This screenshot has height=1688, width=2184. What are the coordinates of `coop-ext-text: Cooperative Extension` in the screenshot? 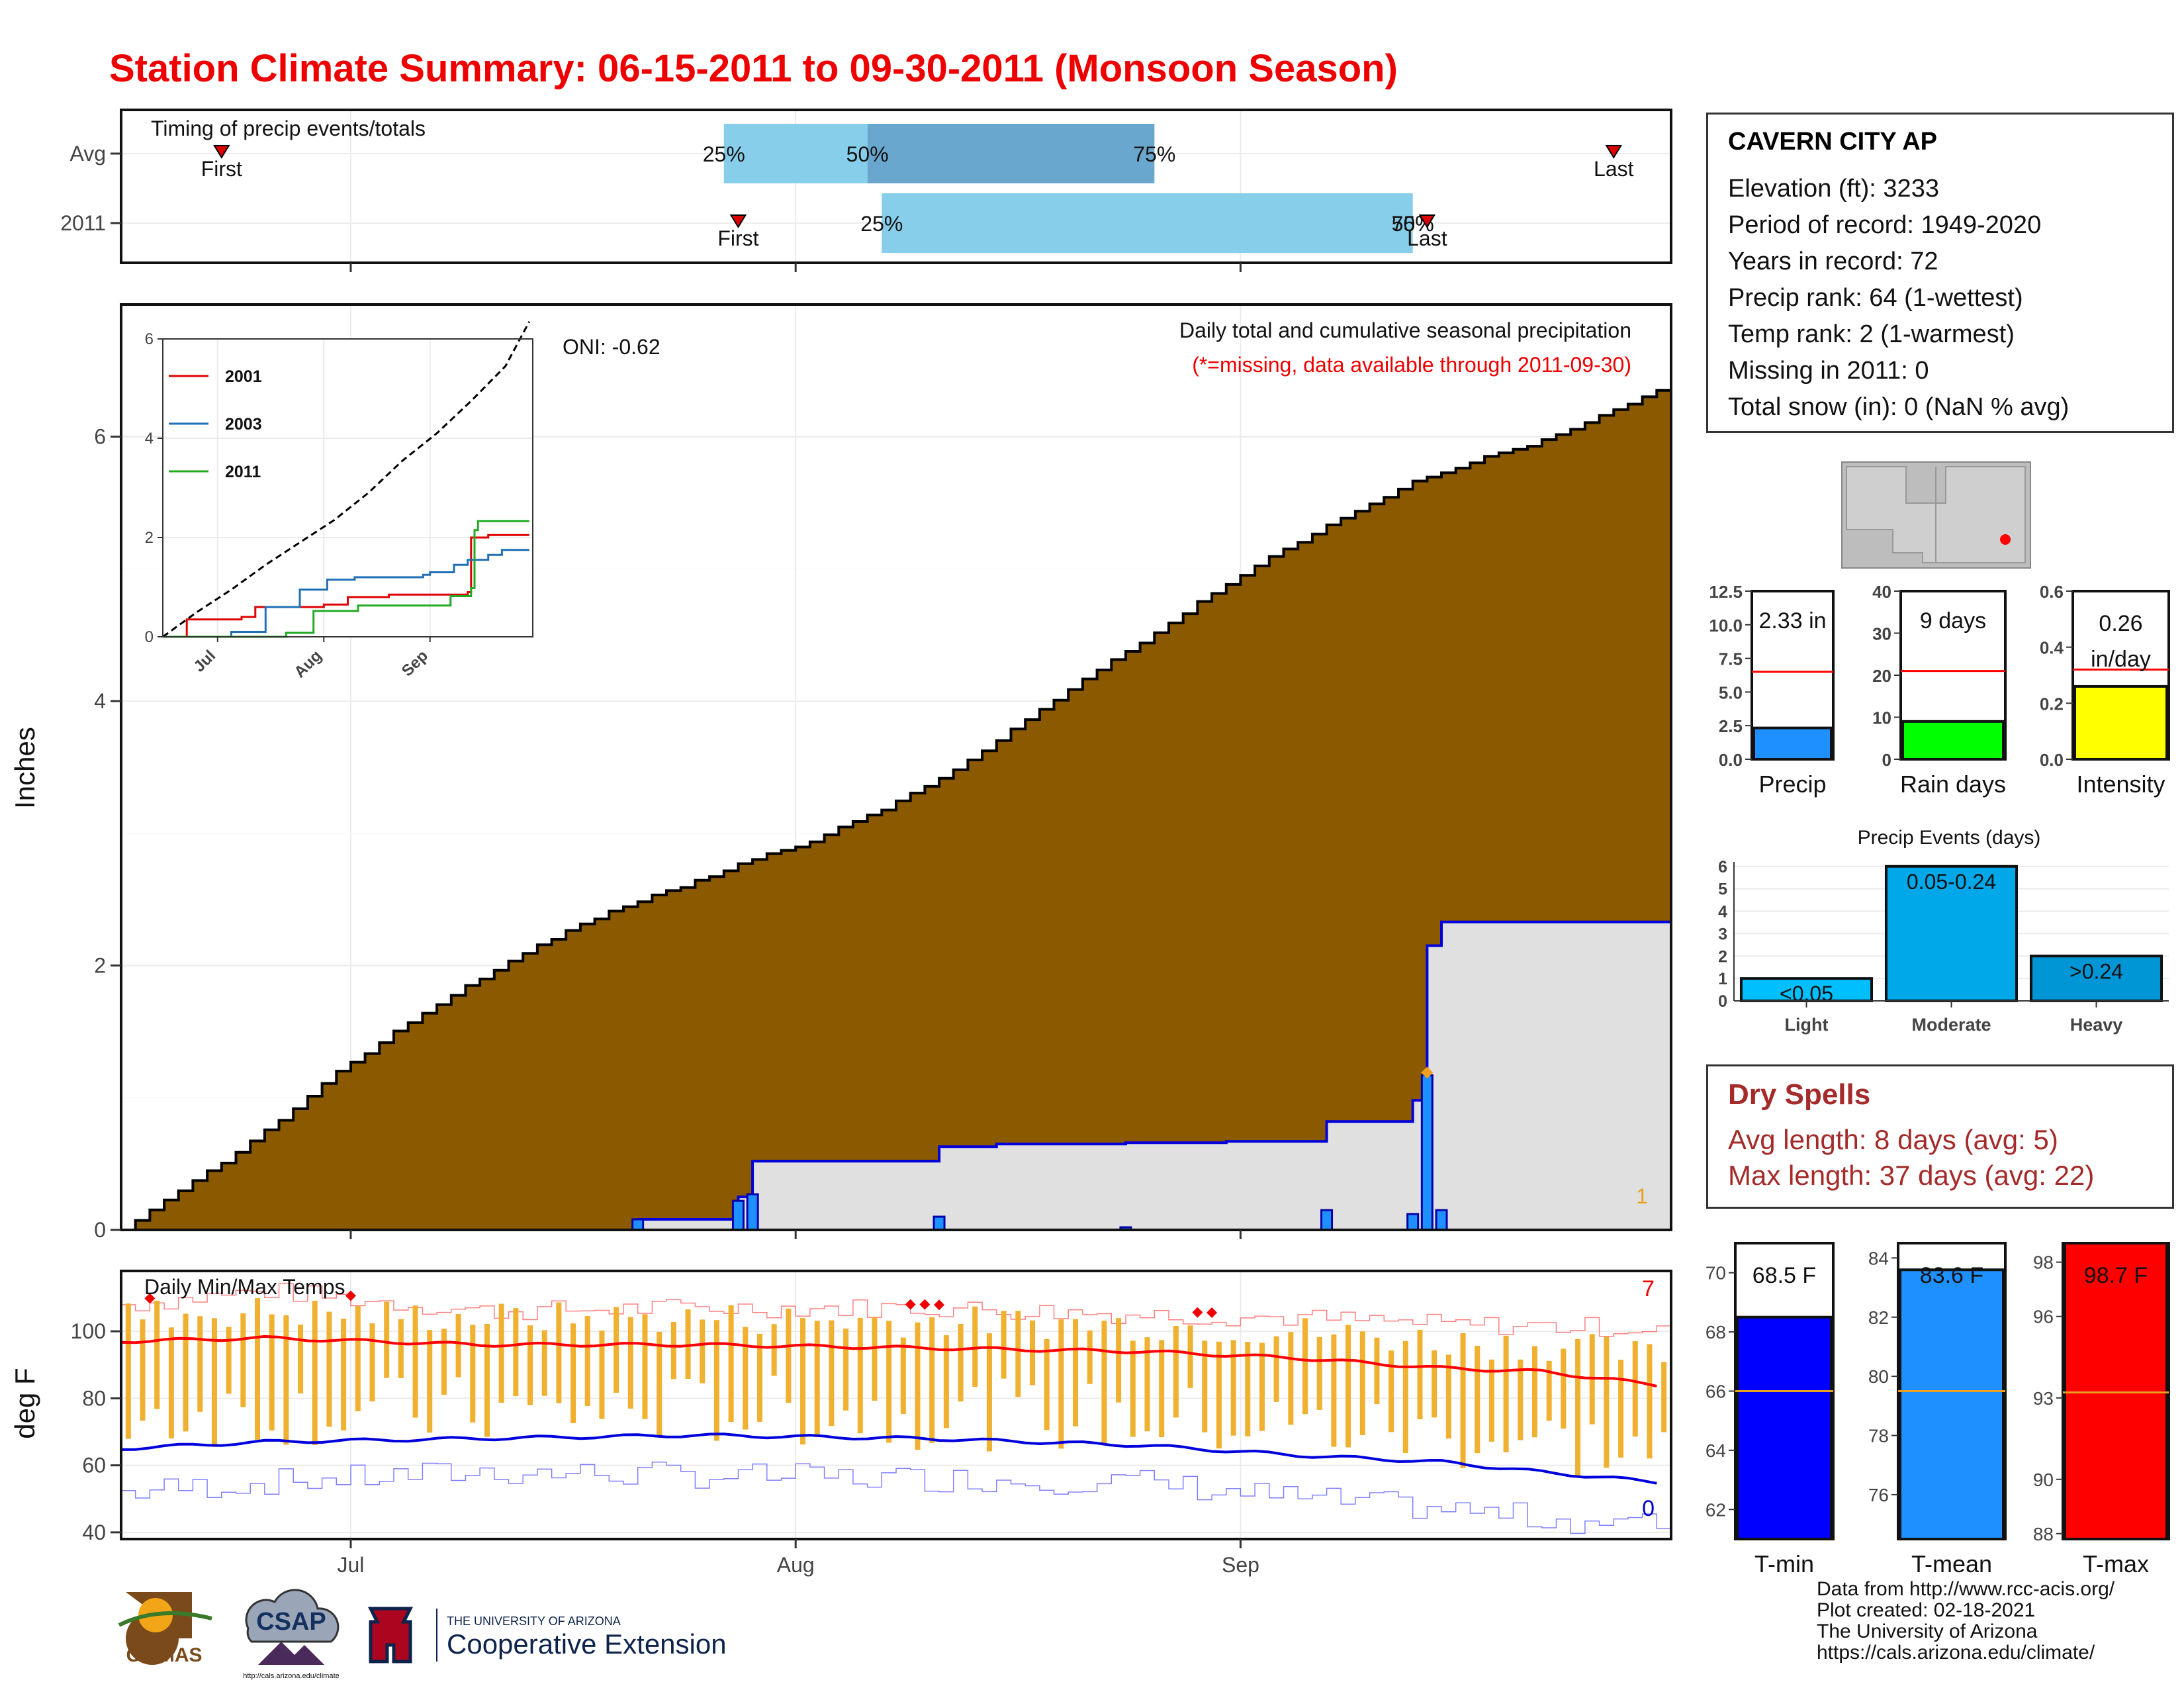 It's located at (587, 1644).